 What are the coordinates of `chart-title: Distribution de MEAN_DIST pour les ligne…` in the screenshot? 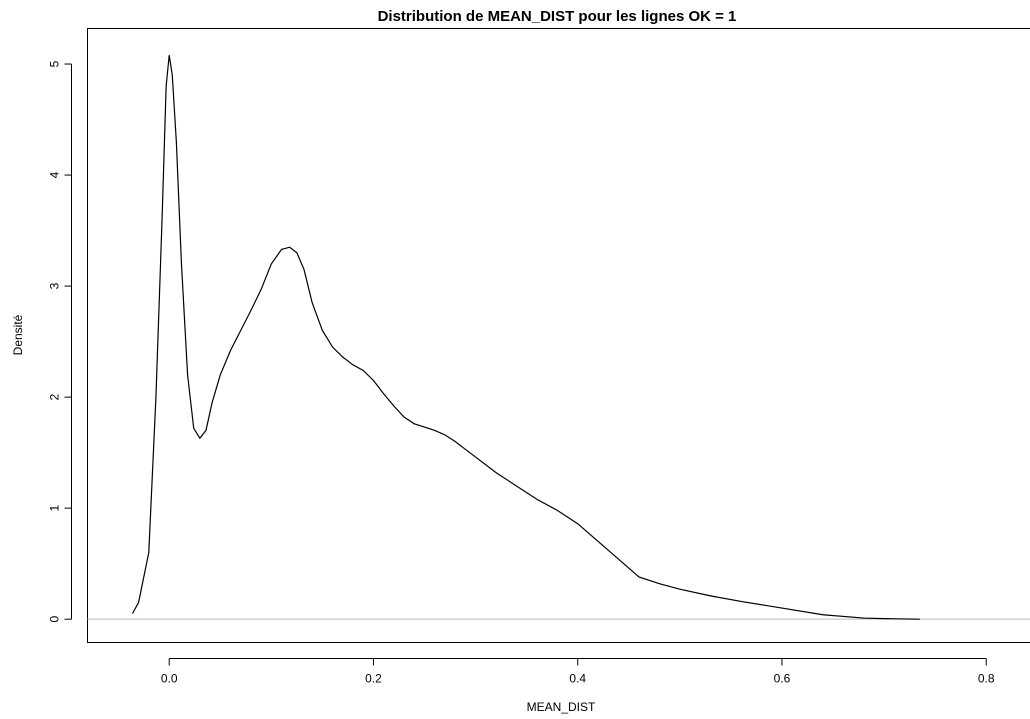 It's located at (557, 16).